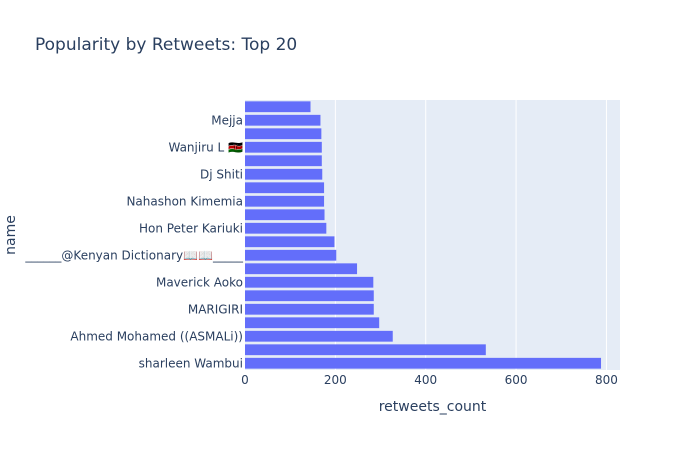 This screenshot has width=700, height=450. Describe the element at coordinates (245, 380) in the screenshot. I see `x-tick-label: 0` at that location.